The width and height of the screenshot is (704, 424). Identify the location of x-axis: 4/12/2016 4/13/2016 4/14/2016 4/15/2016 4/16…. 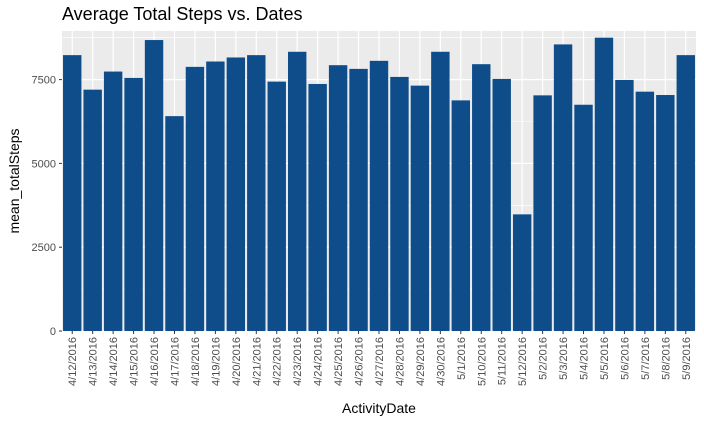
(380, 358).